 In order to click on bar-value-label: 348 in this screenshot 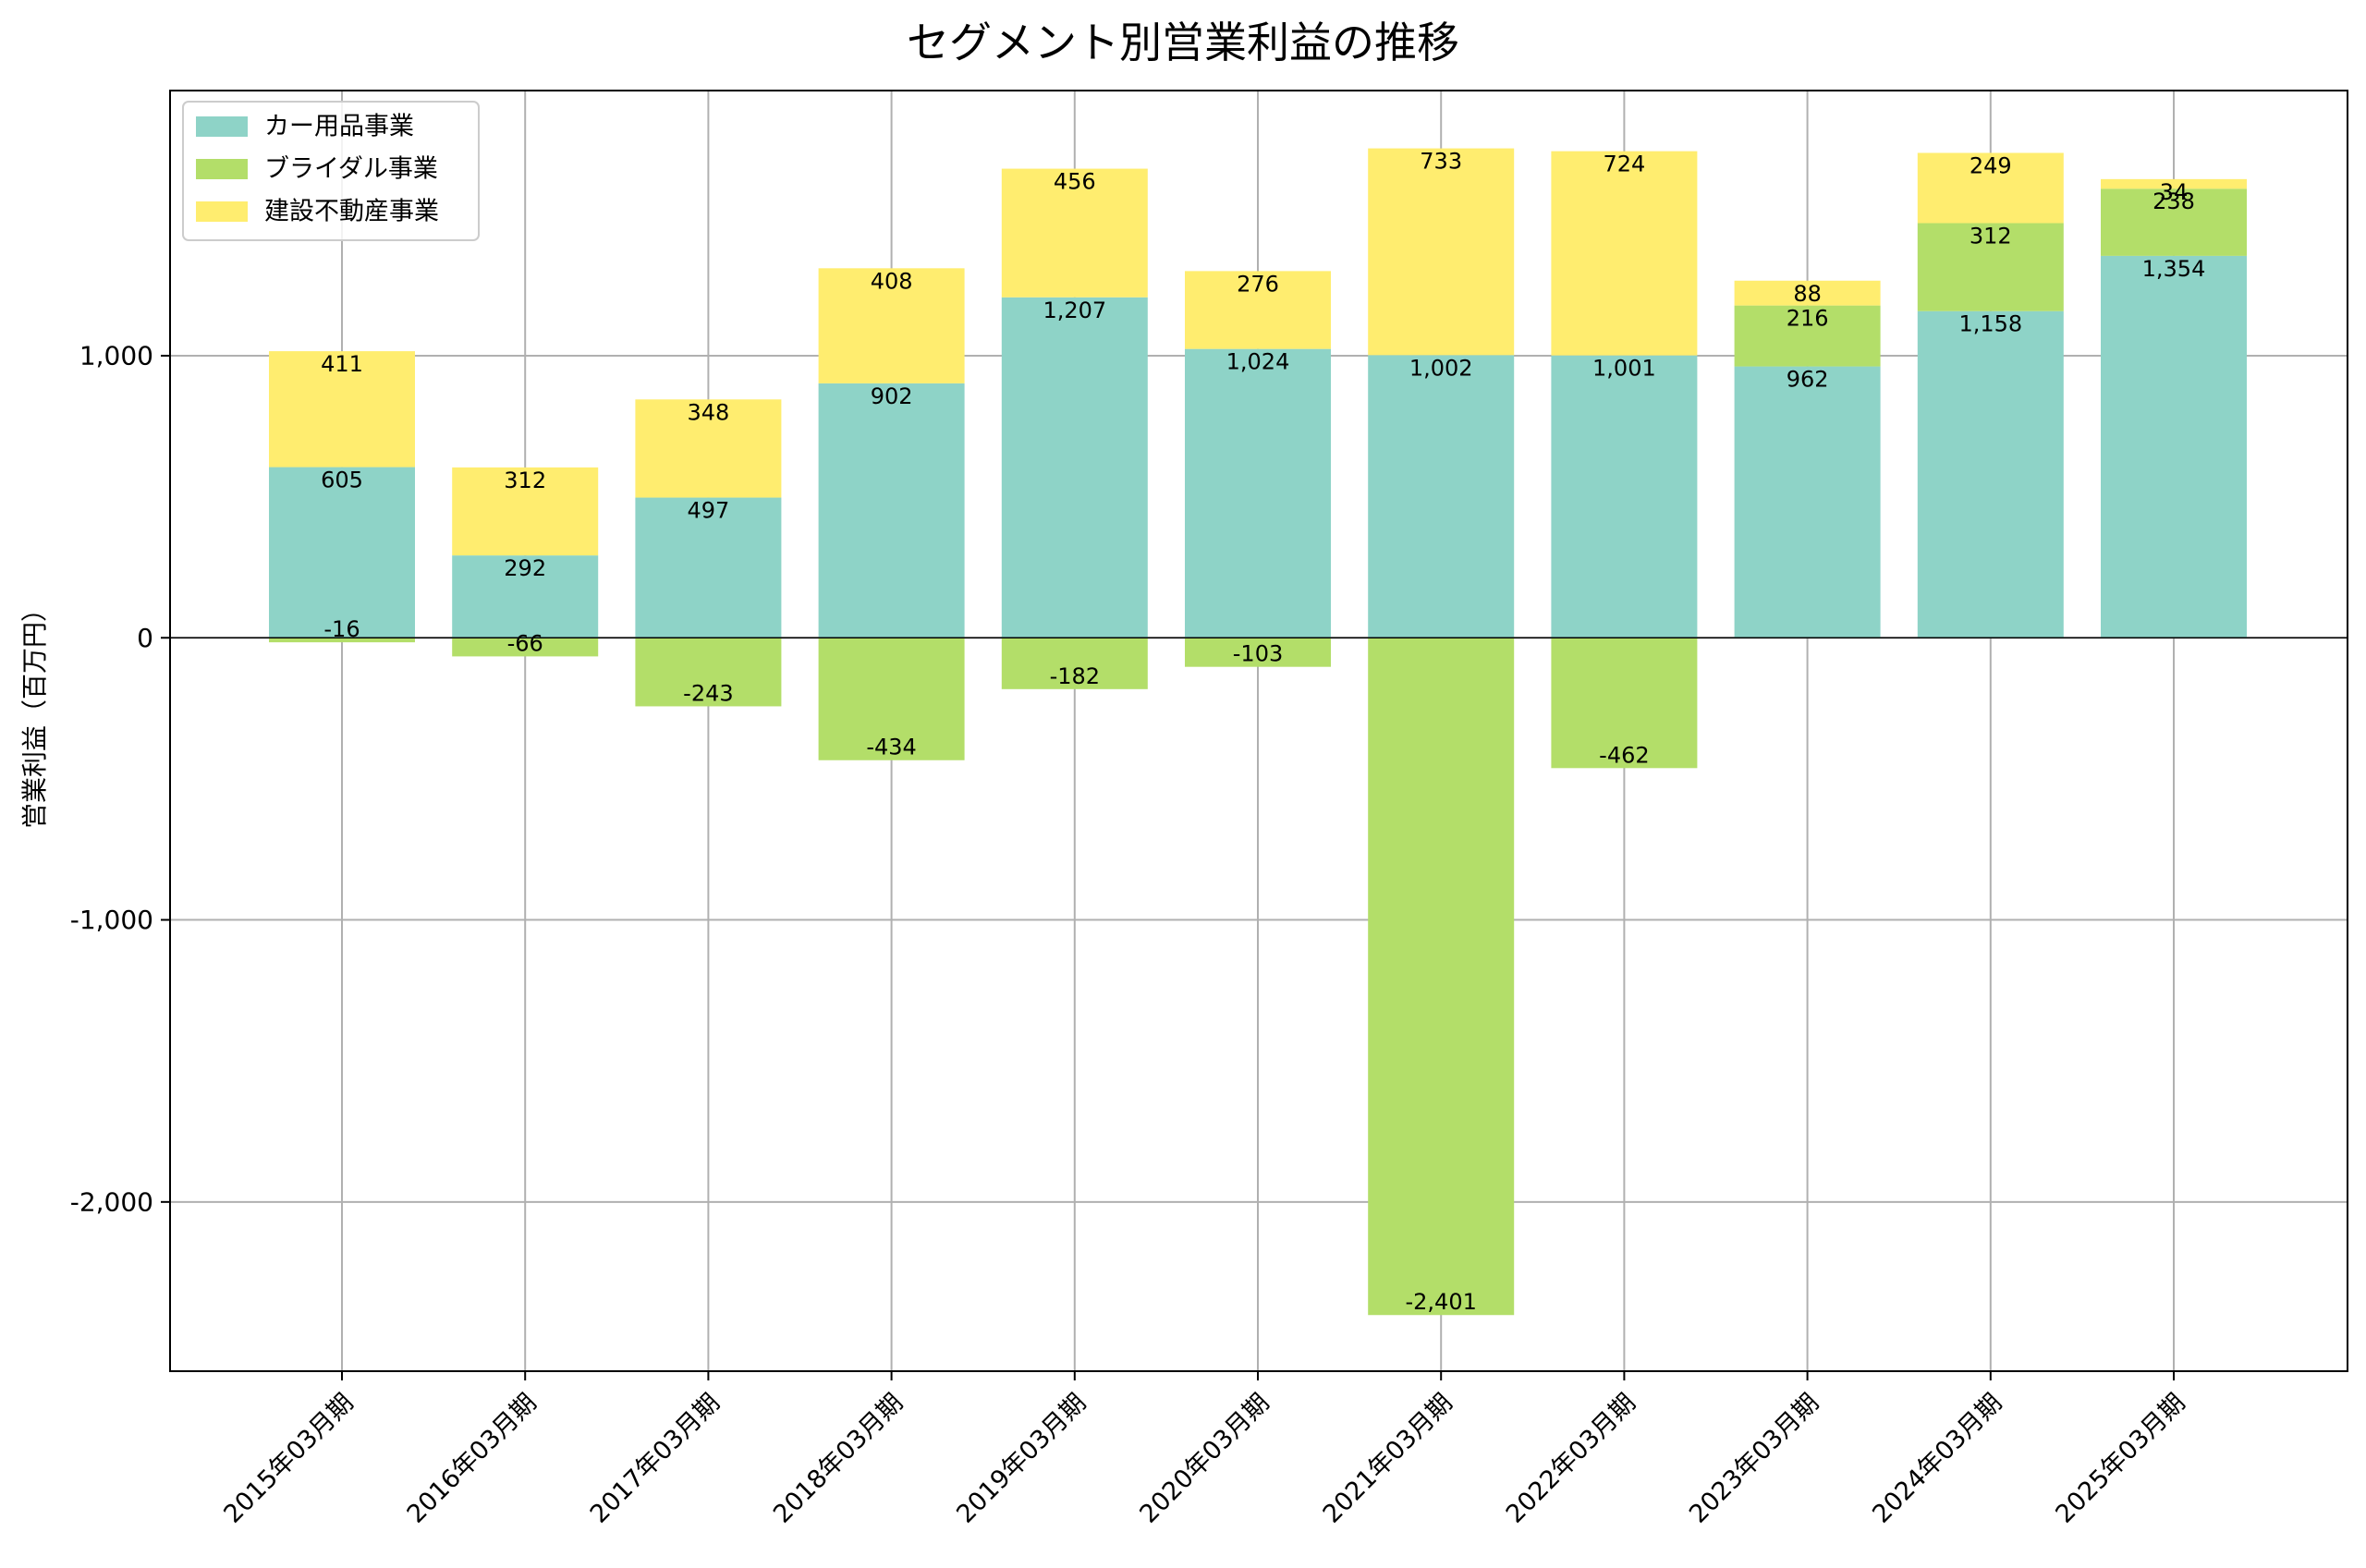, I will do `click(708, 412)`.